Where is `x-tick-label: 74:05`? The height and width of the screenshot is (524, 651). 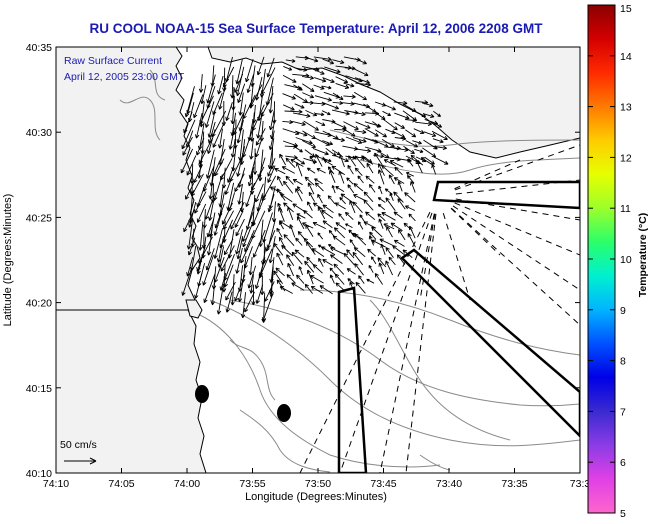
x-tick-label: 74:05 is located at coordinates (121, 484).